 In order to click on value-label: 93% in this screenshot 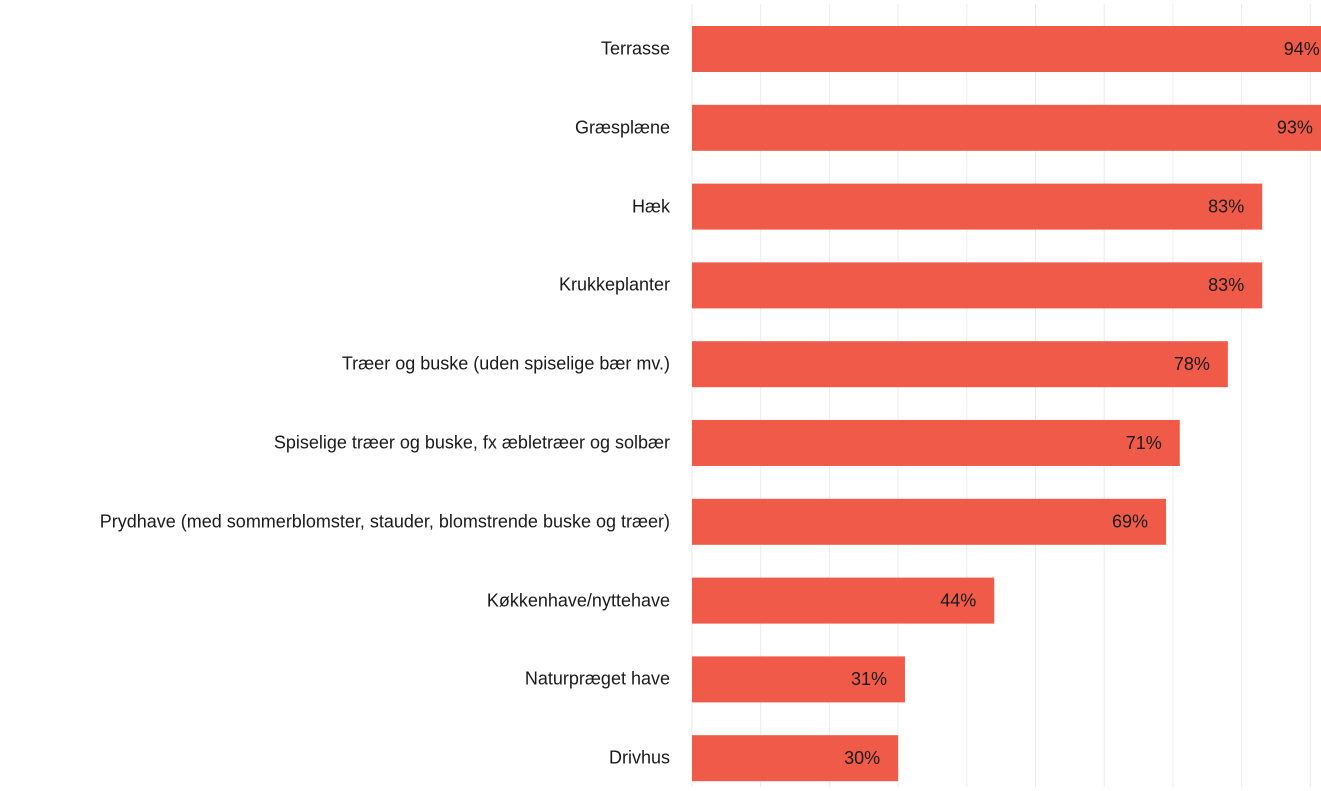, I will do `click(1295, 128)`.